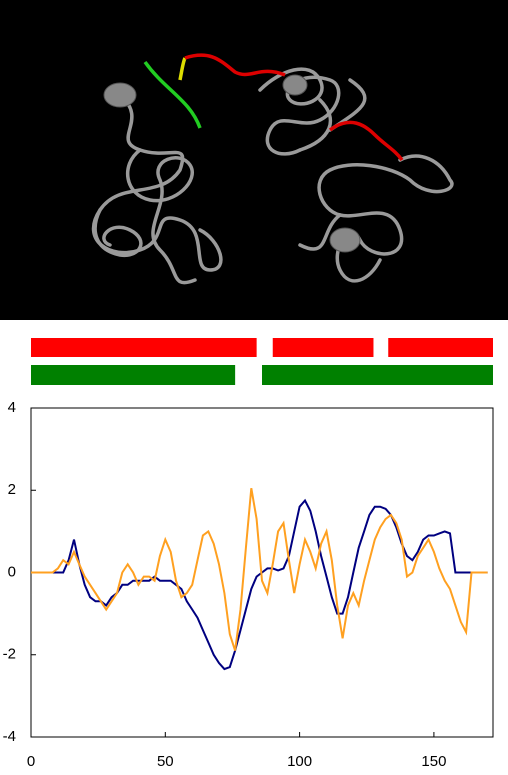 The width and height of the screenshot is (508, 775). I want to click on green-strand, so click(172, 94).